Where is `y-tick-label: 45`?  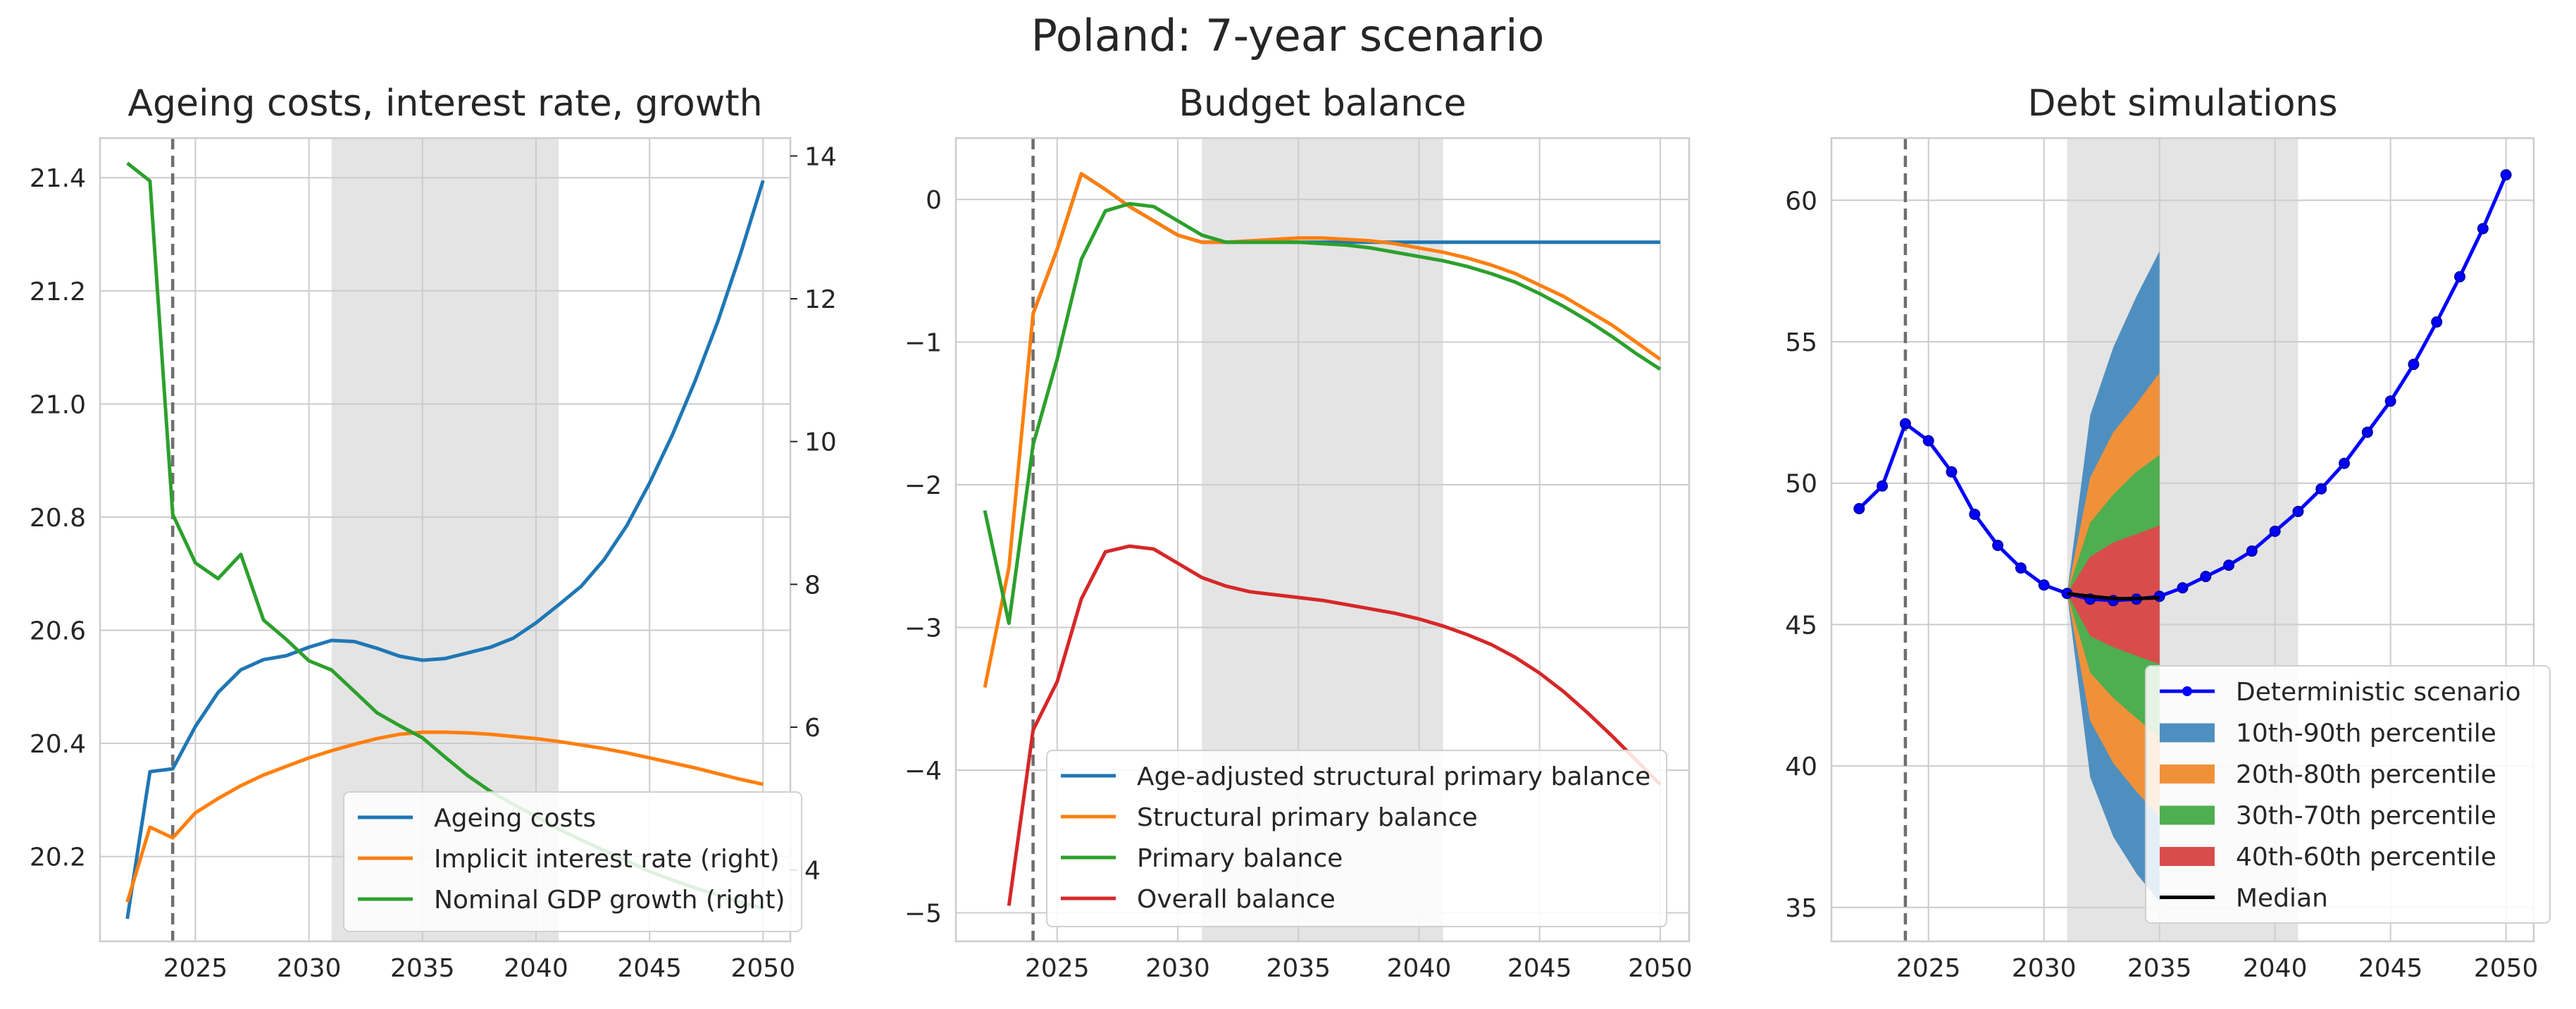
y-tick-label: 45 is located at coordinates (1801, 625).